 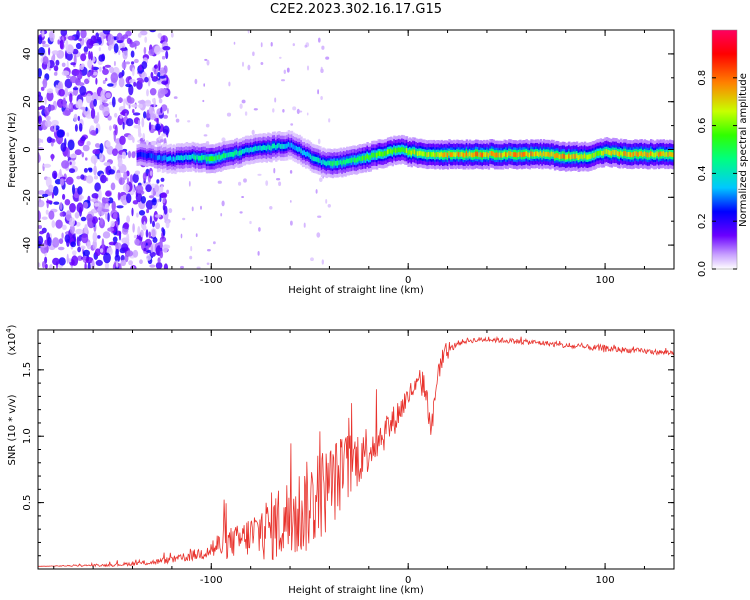 What do you see at coordinates (211, 580) in the screenshot?
I see `x-tick-label: -100` at bounding box center [211, 580].